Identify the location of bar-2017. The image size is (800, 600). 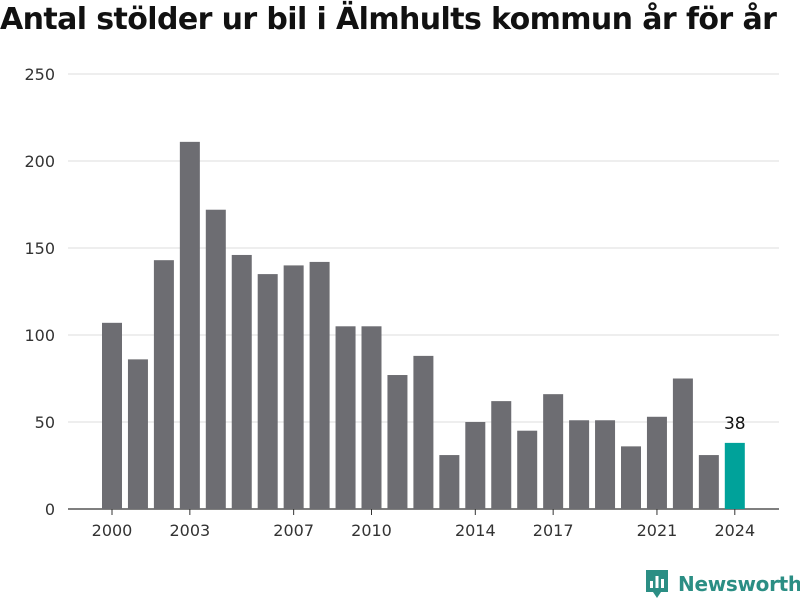
(553, 451).